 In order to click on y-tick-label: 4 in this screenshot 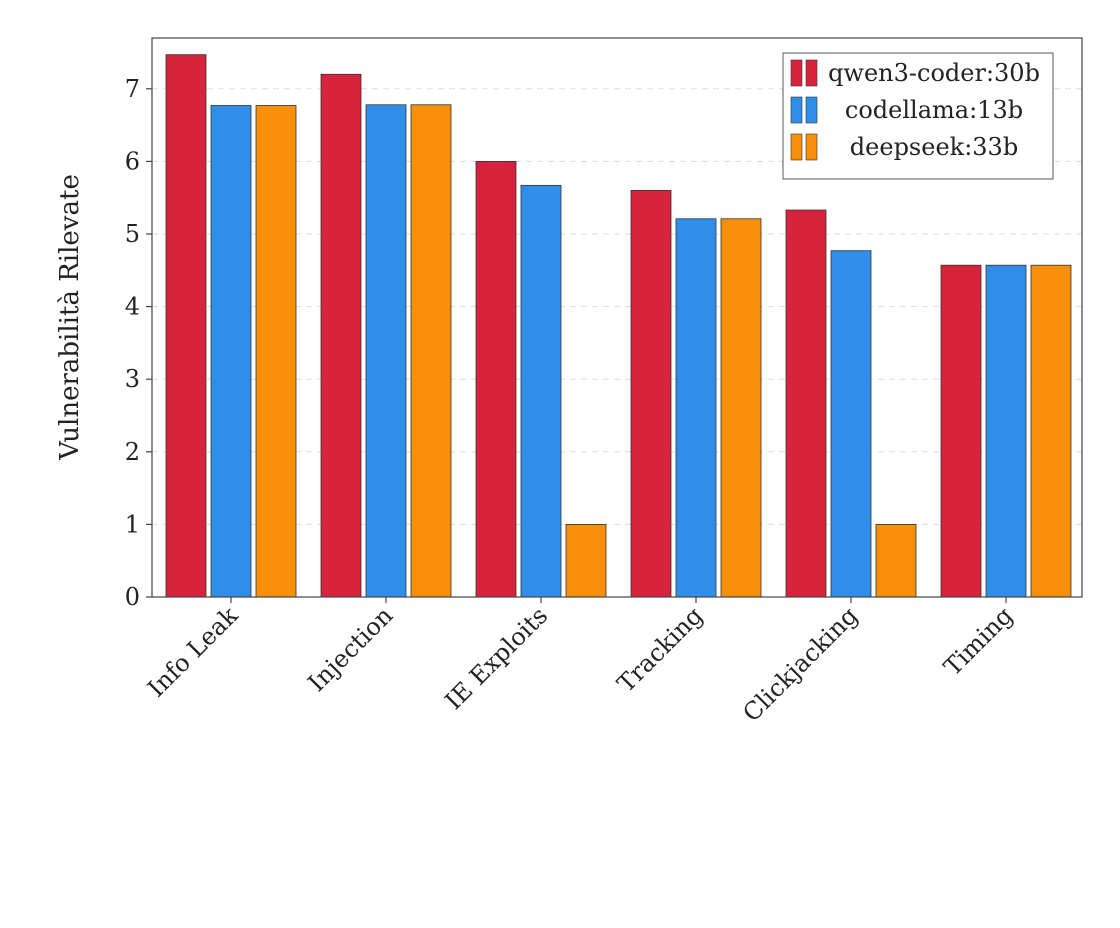, I will do `click(132, 307)`.